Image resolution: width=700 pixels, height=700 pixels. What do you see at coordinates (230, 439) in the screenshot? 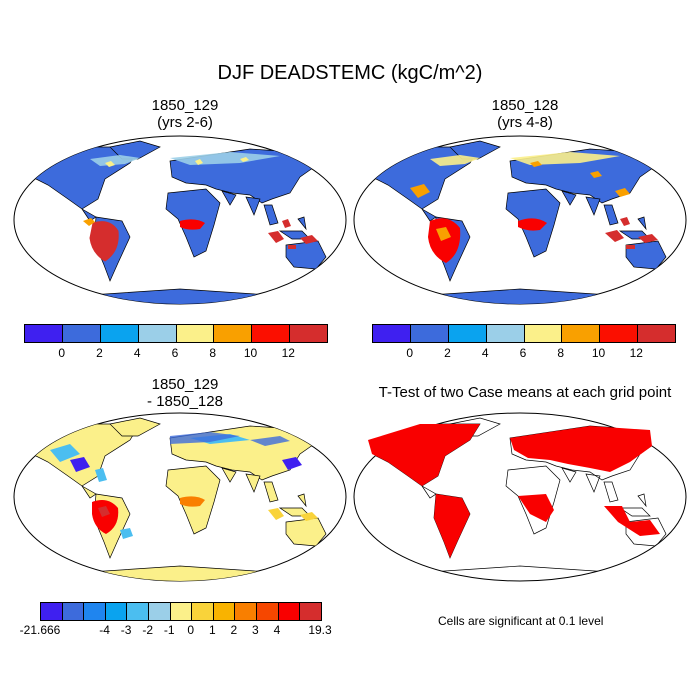
I see `boreal-diff` at bounding box center [230, 439].